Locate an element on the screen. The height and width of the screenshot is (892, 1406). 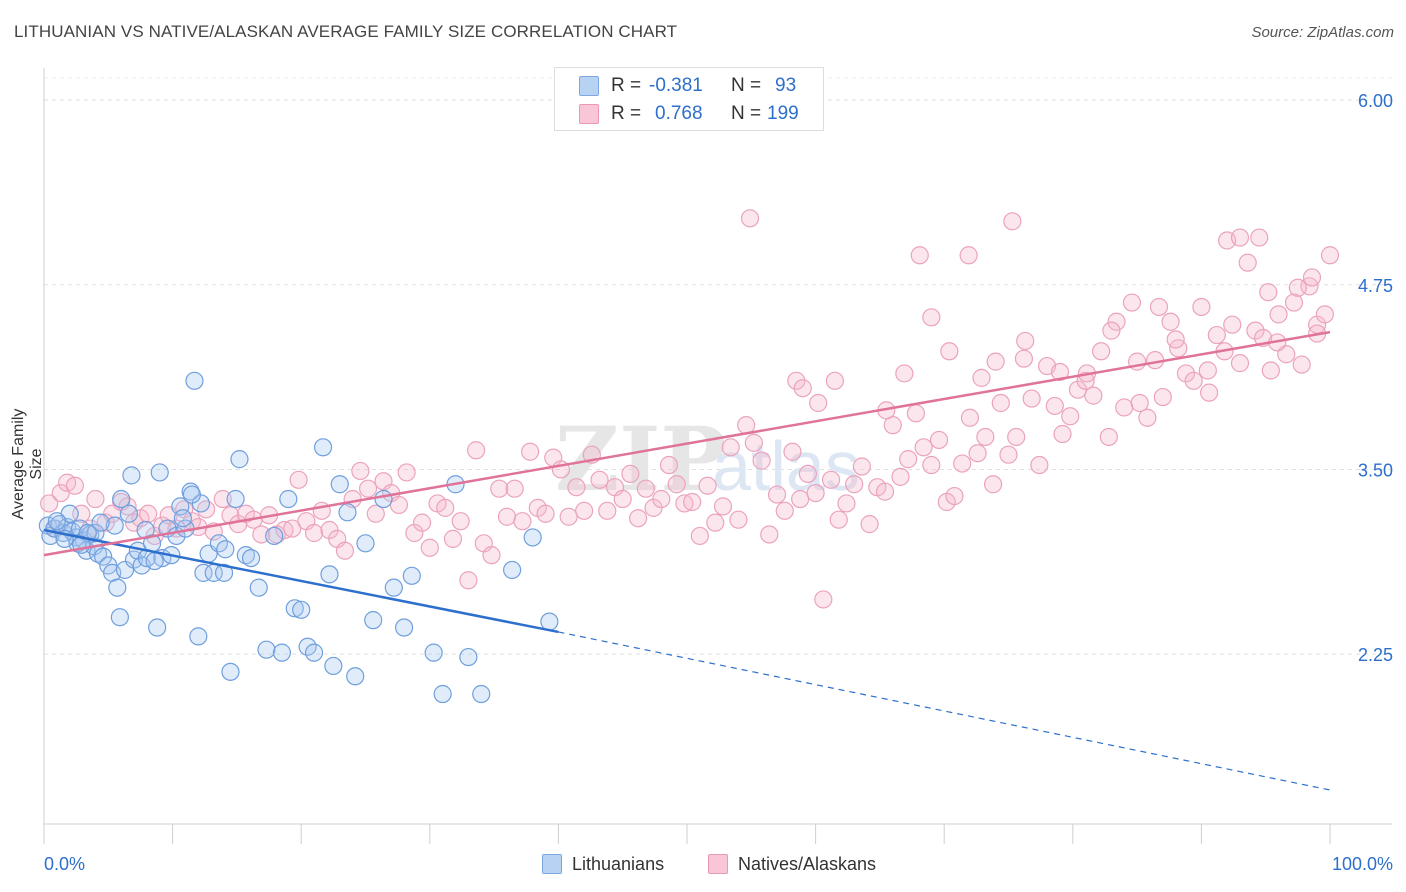
series-lithuanians is located at coordinates (298, 537).